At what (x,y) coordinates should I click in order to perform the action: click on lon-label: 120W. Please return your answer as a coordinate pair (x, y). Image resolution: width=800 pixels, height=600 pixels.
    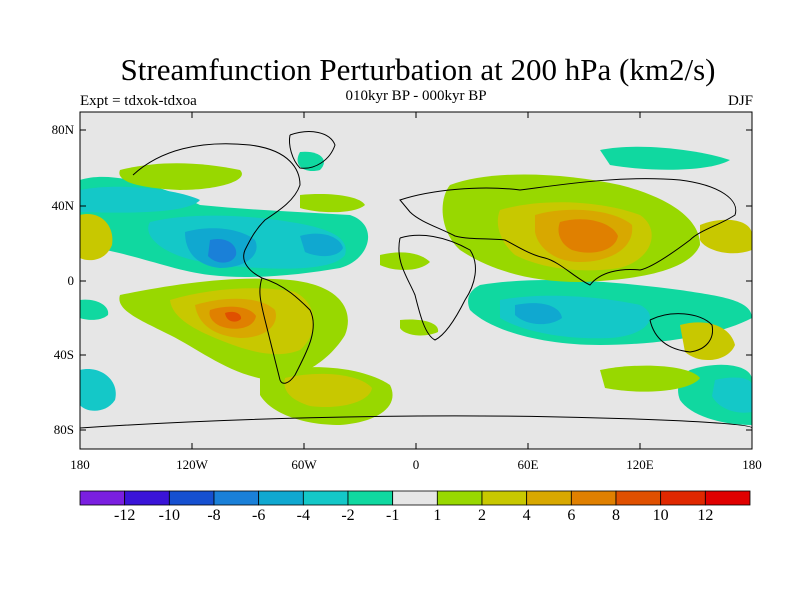
    Looking at the image, I should click on (192, 464).